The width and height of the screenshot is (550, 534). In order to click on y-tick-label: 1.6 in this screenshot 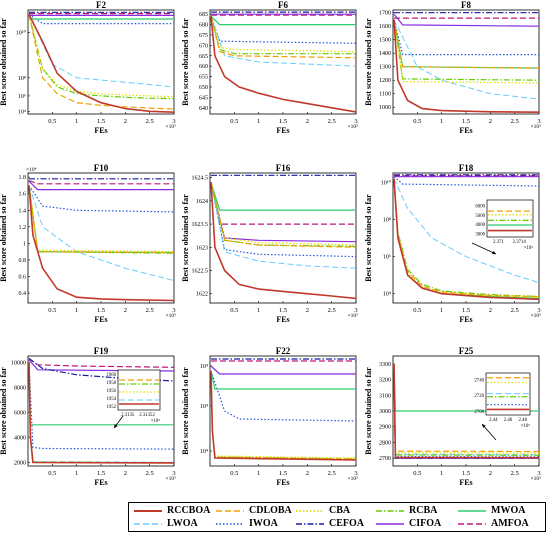, I will do `click(23, 195)`.